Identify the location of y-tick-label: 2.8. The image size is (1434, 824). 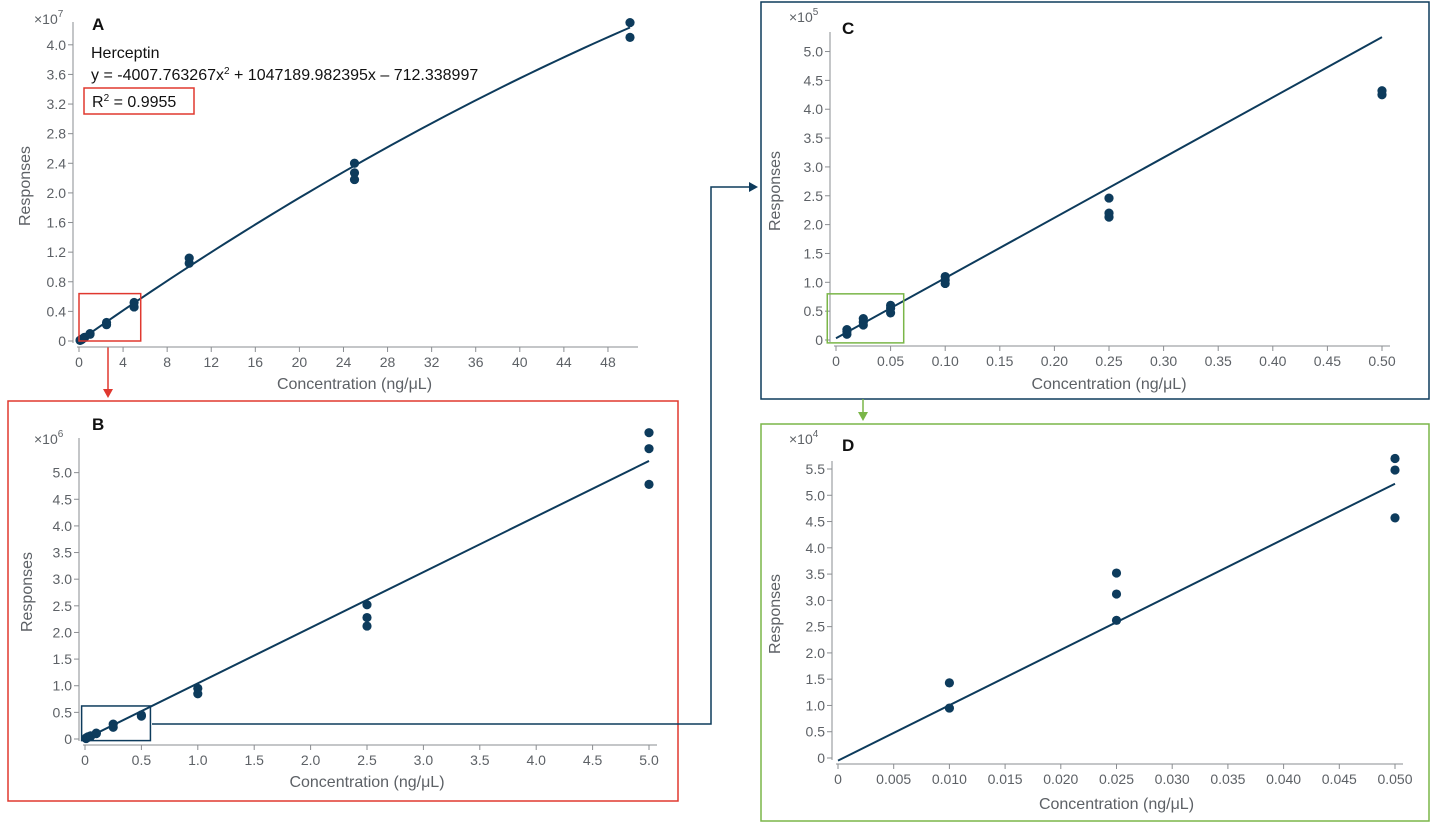
(57, 134).